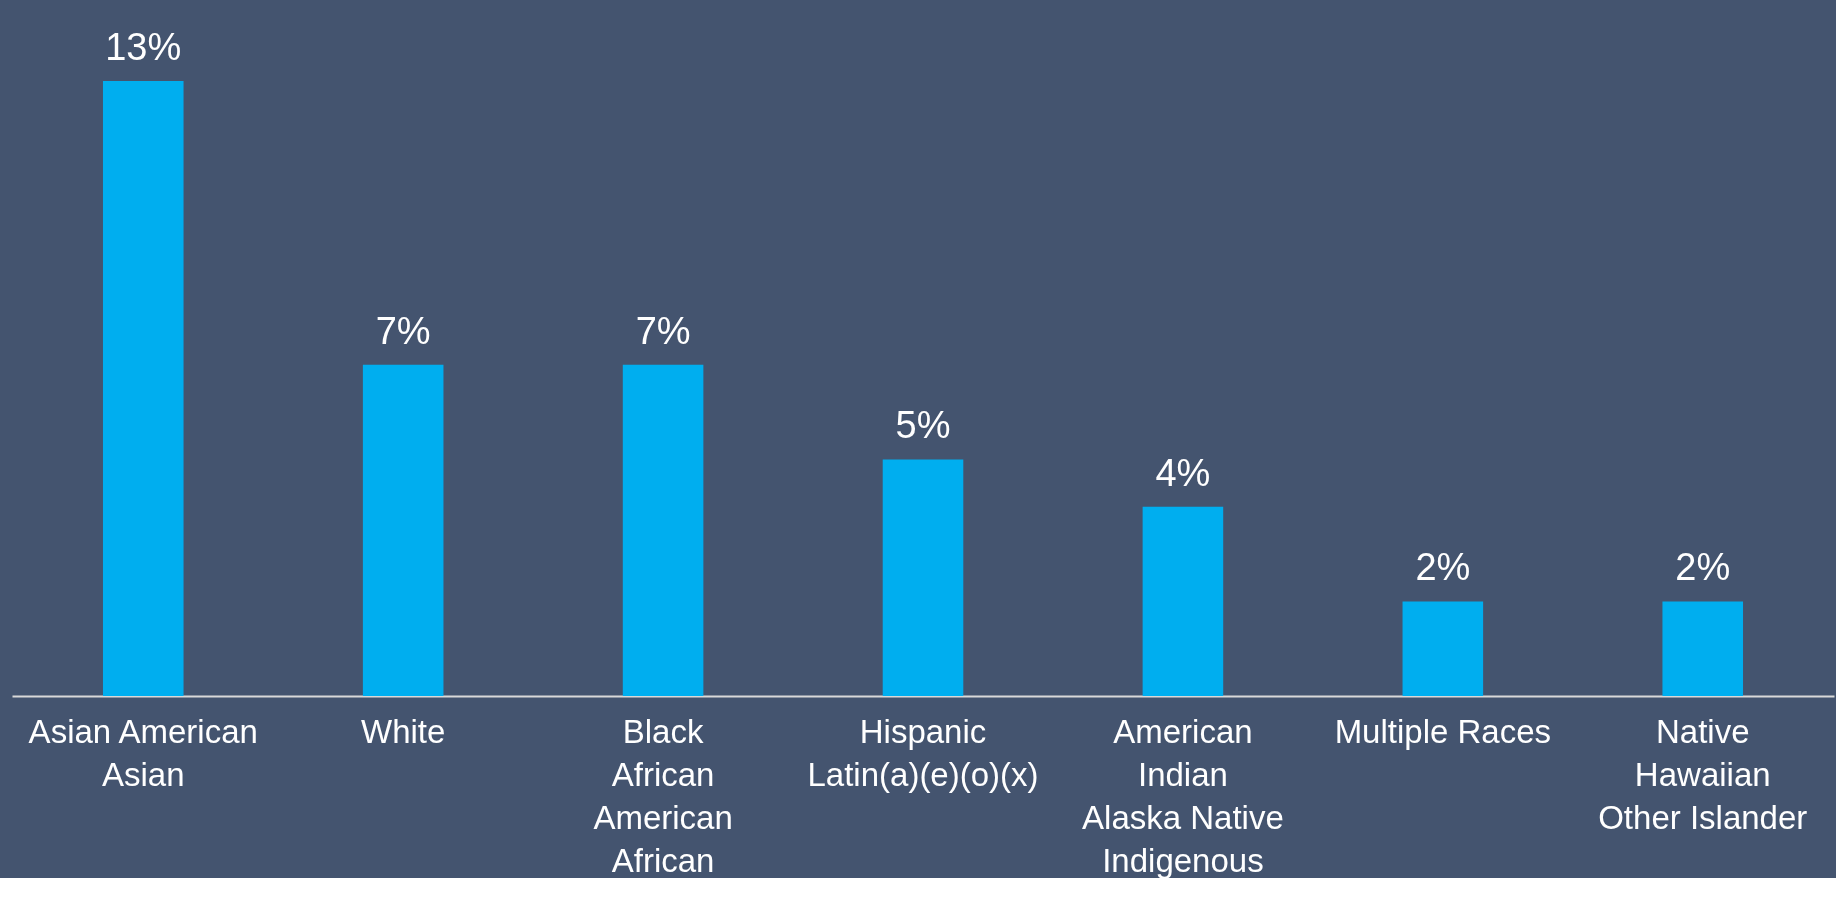  Describe the element at coordinates (143, 752) in the screenshot. I see `x-tick-label: Asian American Asian` at that location.